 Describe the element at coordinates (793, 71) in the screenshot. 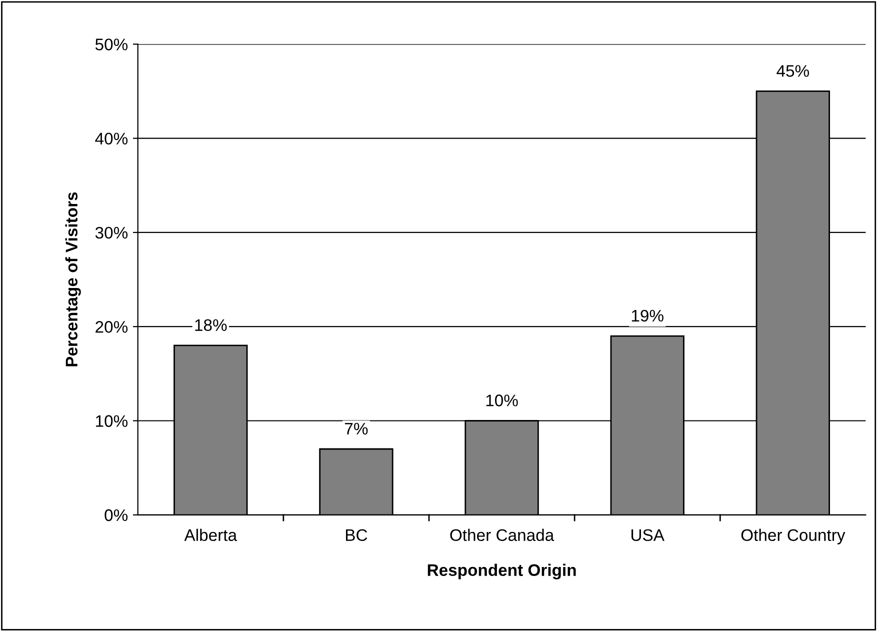

I see `data-label: 45%` at that location.